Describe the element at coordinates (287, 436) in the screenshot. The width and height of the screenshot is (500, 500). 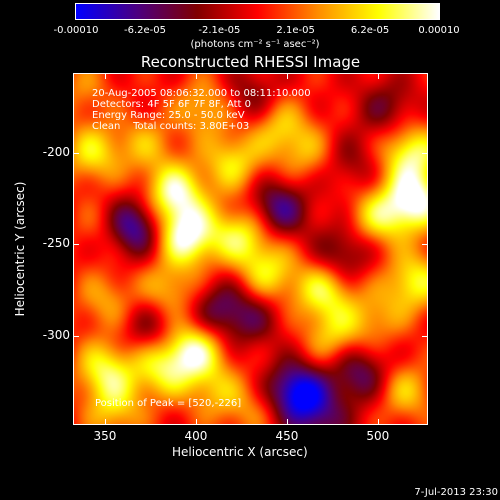
I see `x-tick-label: 450` at that location.